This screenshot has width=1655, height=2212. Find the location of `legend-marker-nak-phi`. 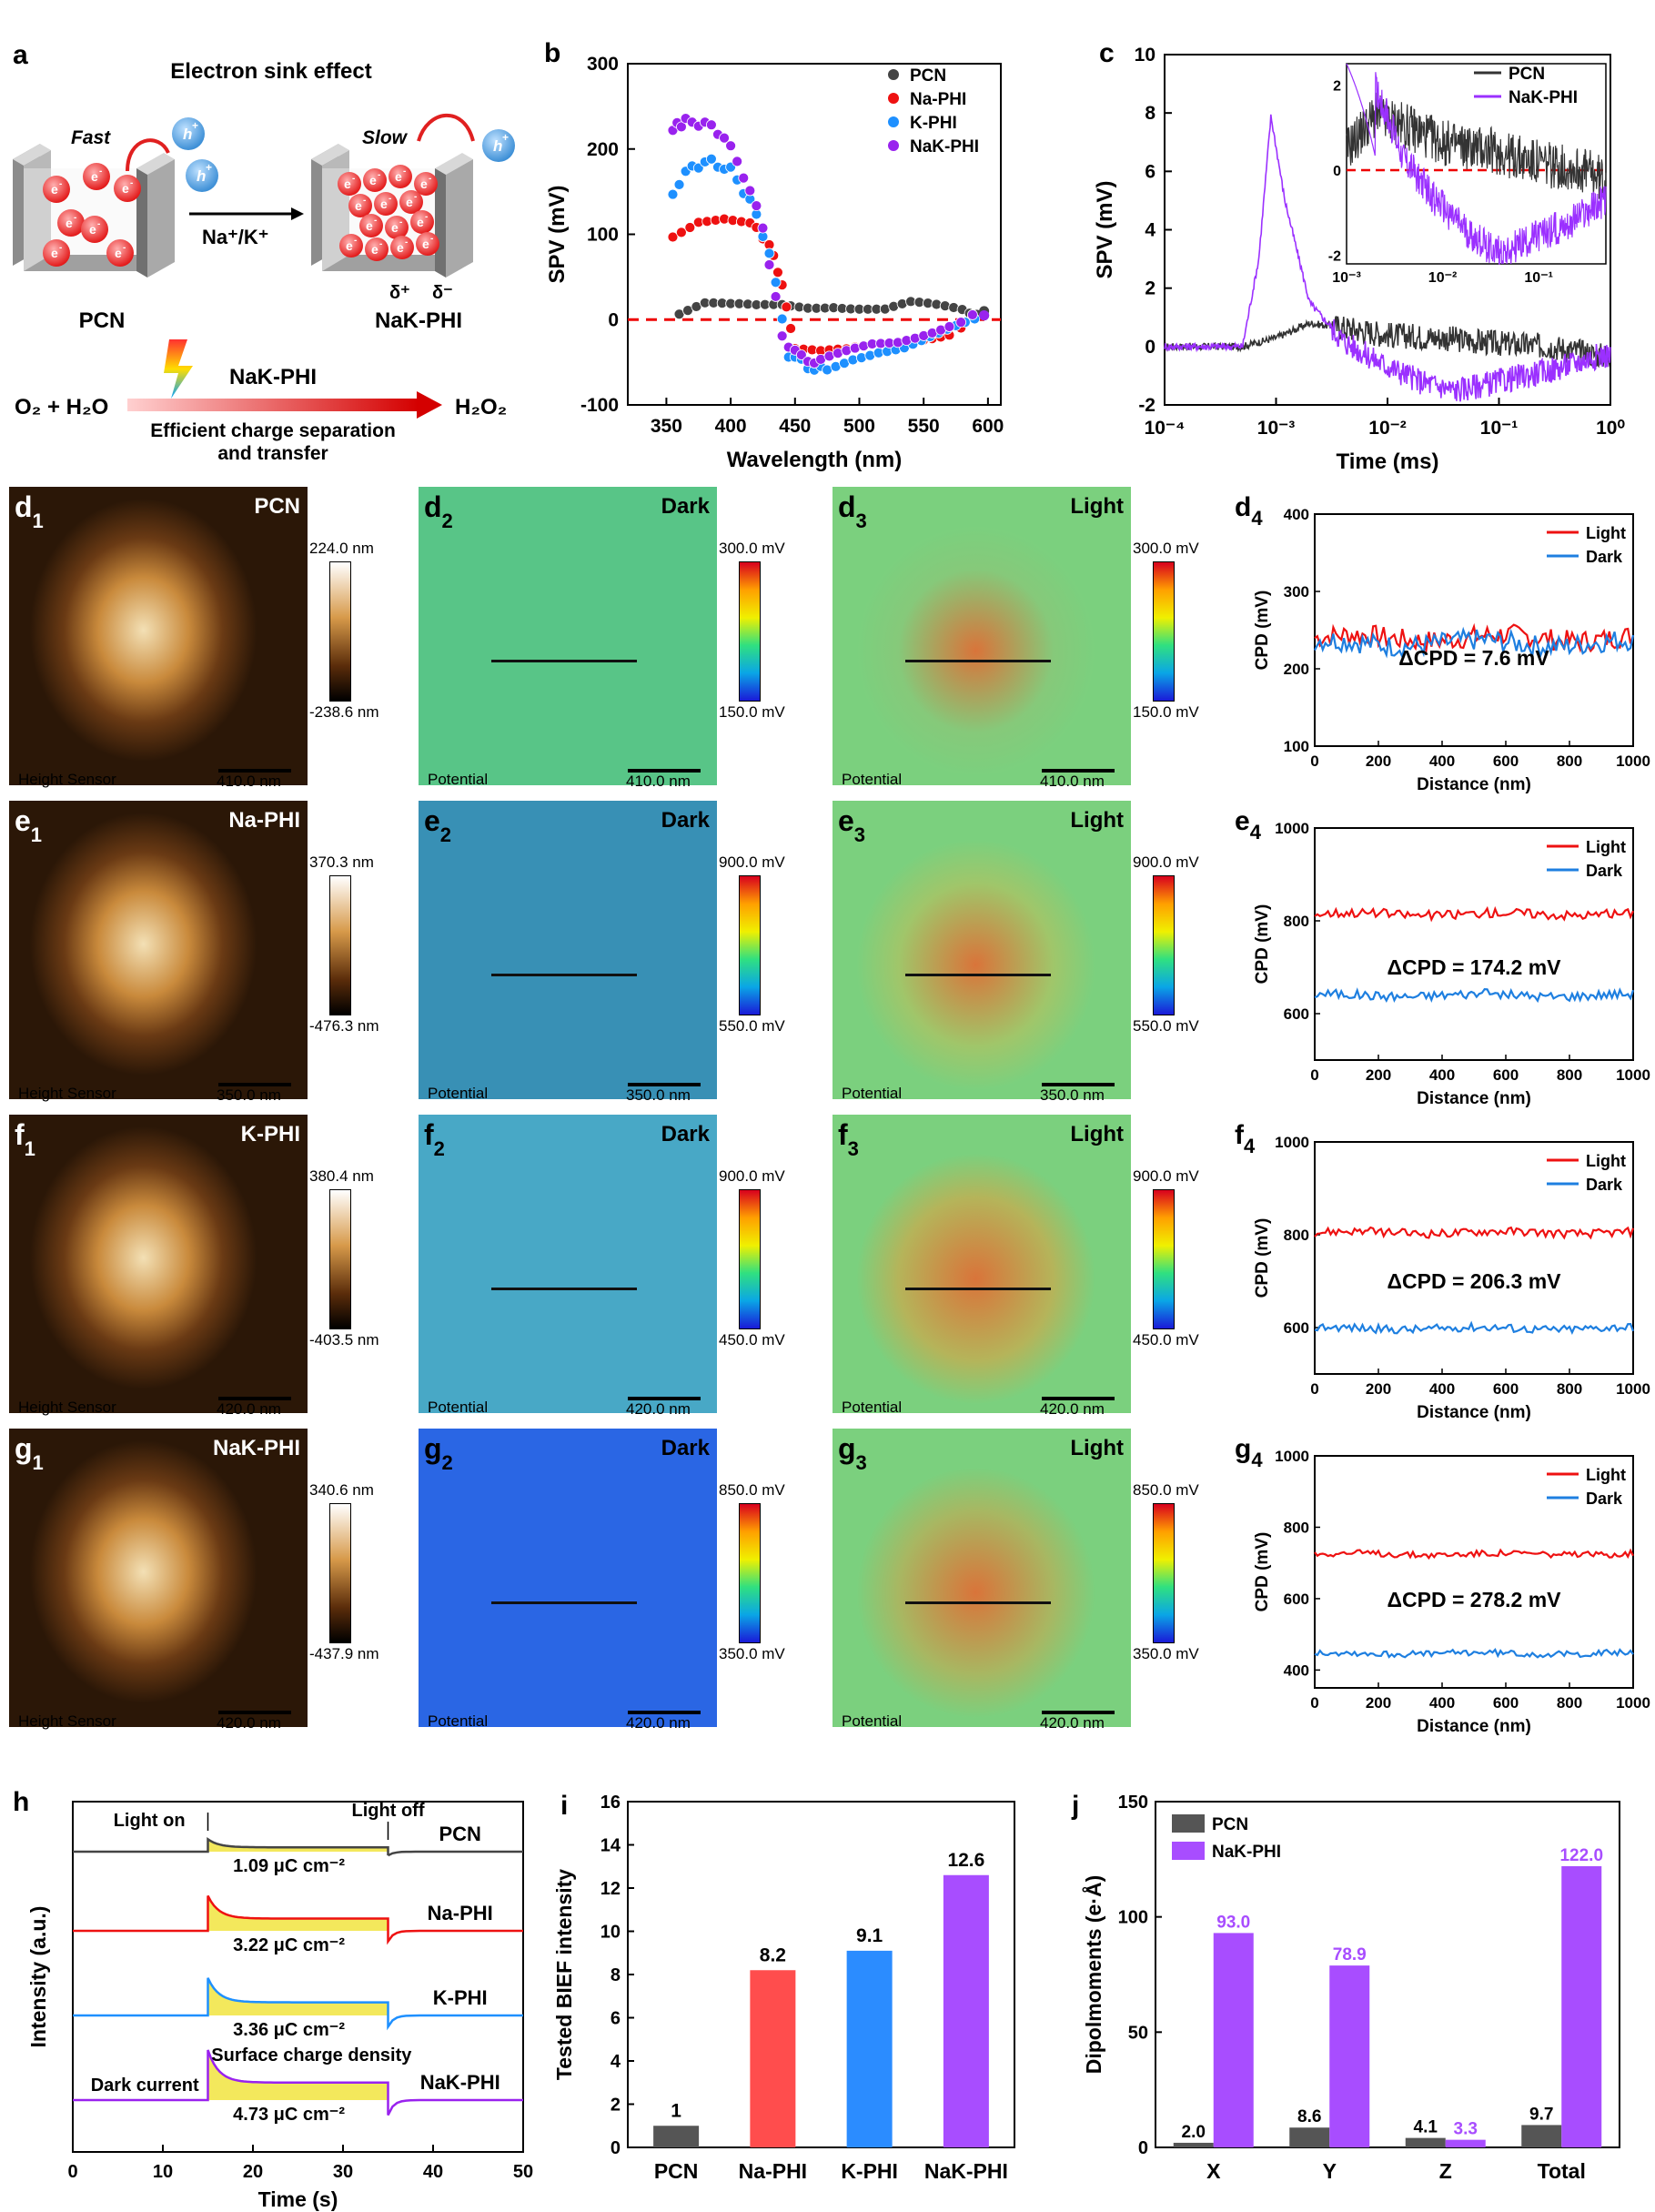

legend-marker-nak-phi is located at coordinates (894, 145).